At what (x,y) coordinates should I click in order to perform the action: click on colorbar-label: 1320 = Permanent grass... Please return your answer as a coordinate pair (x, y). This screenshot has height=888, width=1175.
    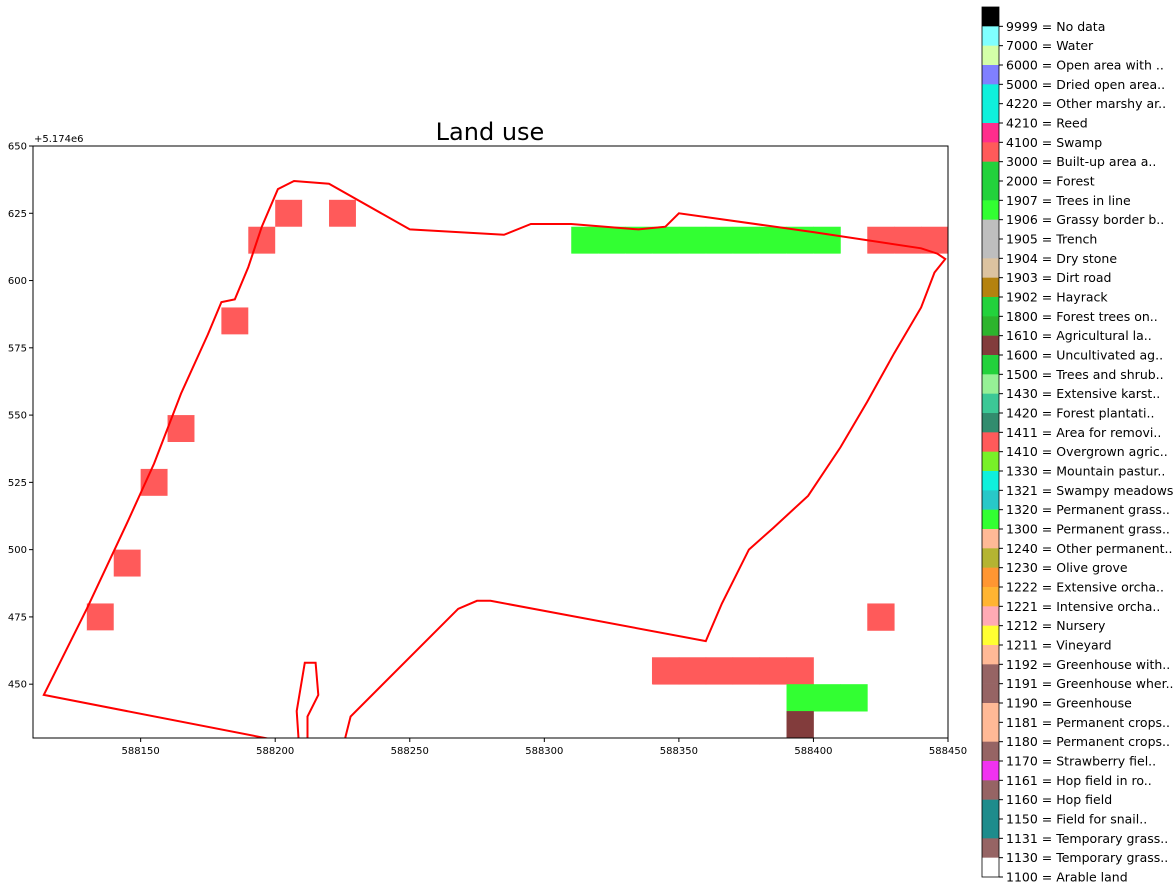
    Looking at the image, I should click on (1088, 509).